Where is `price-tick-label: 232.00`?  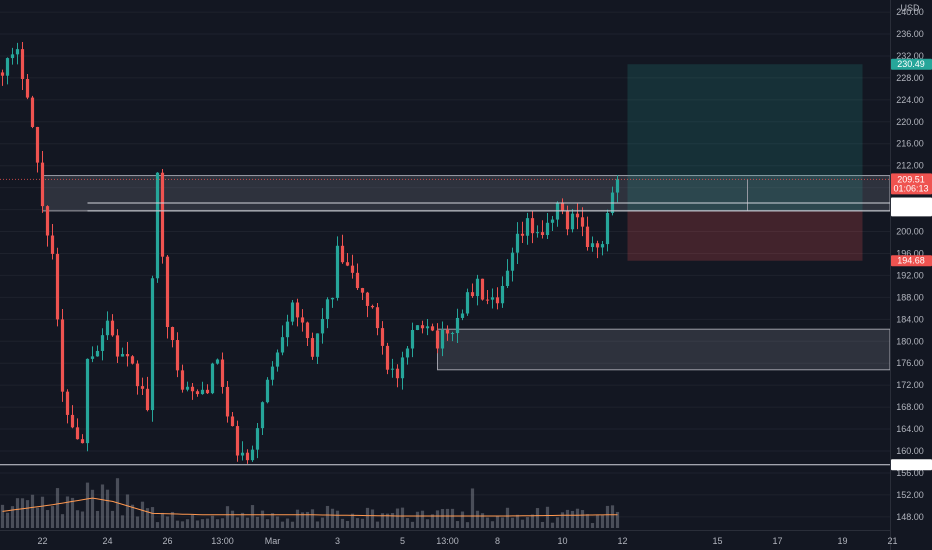
price-tick-label: 232.00 is located at coordinates (910, 56).